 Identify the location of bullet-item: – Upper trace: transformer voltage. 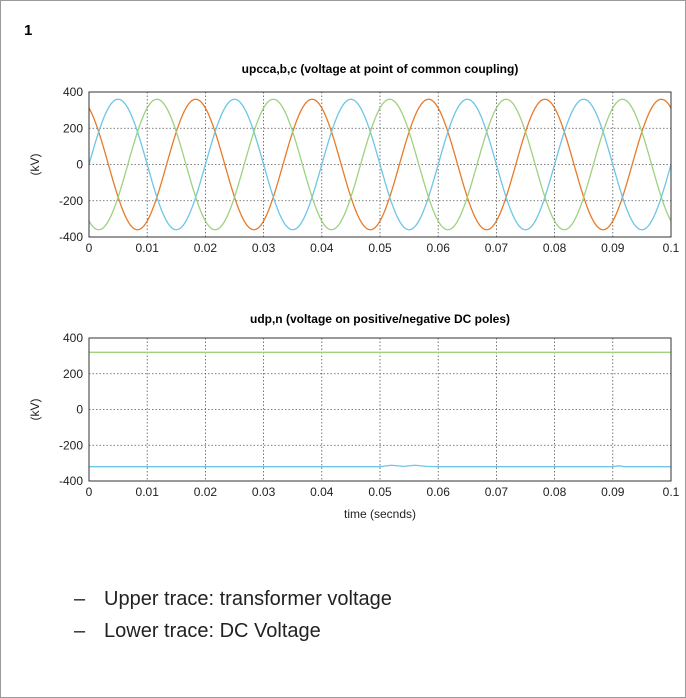
(233, 599).